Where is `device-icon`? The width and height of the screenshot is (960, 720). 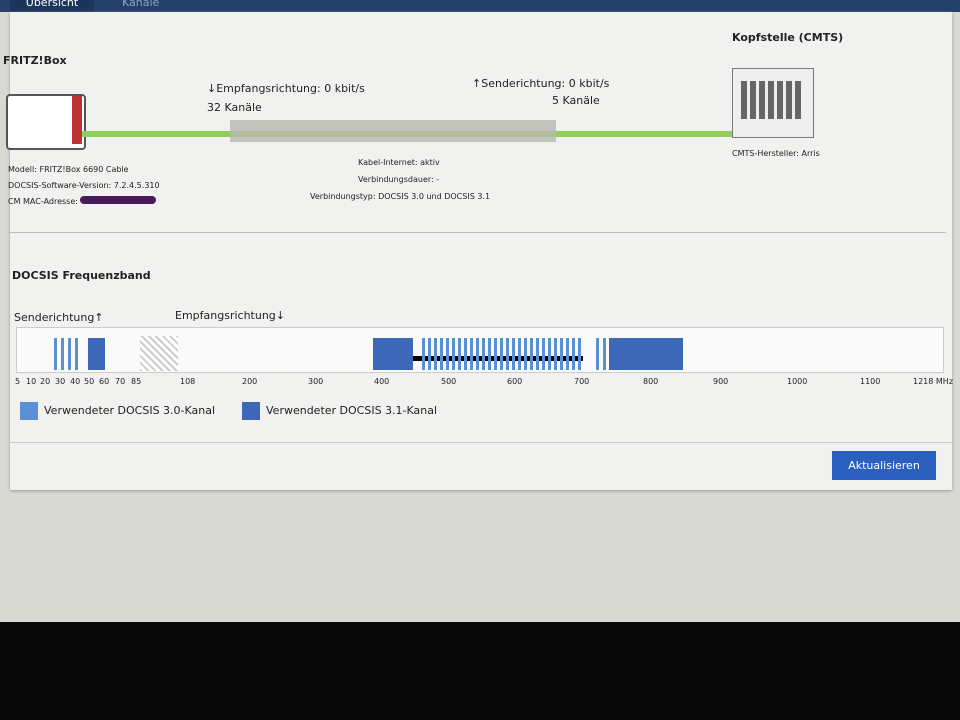
device-icon is located at coordinates (46, 122).